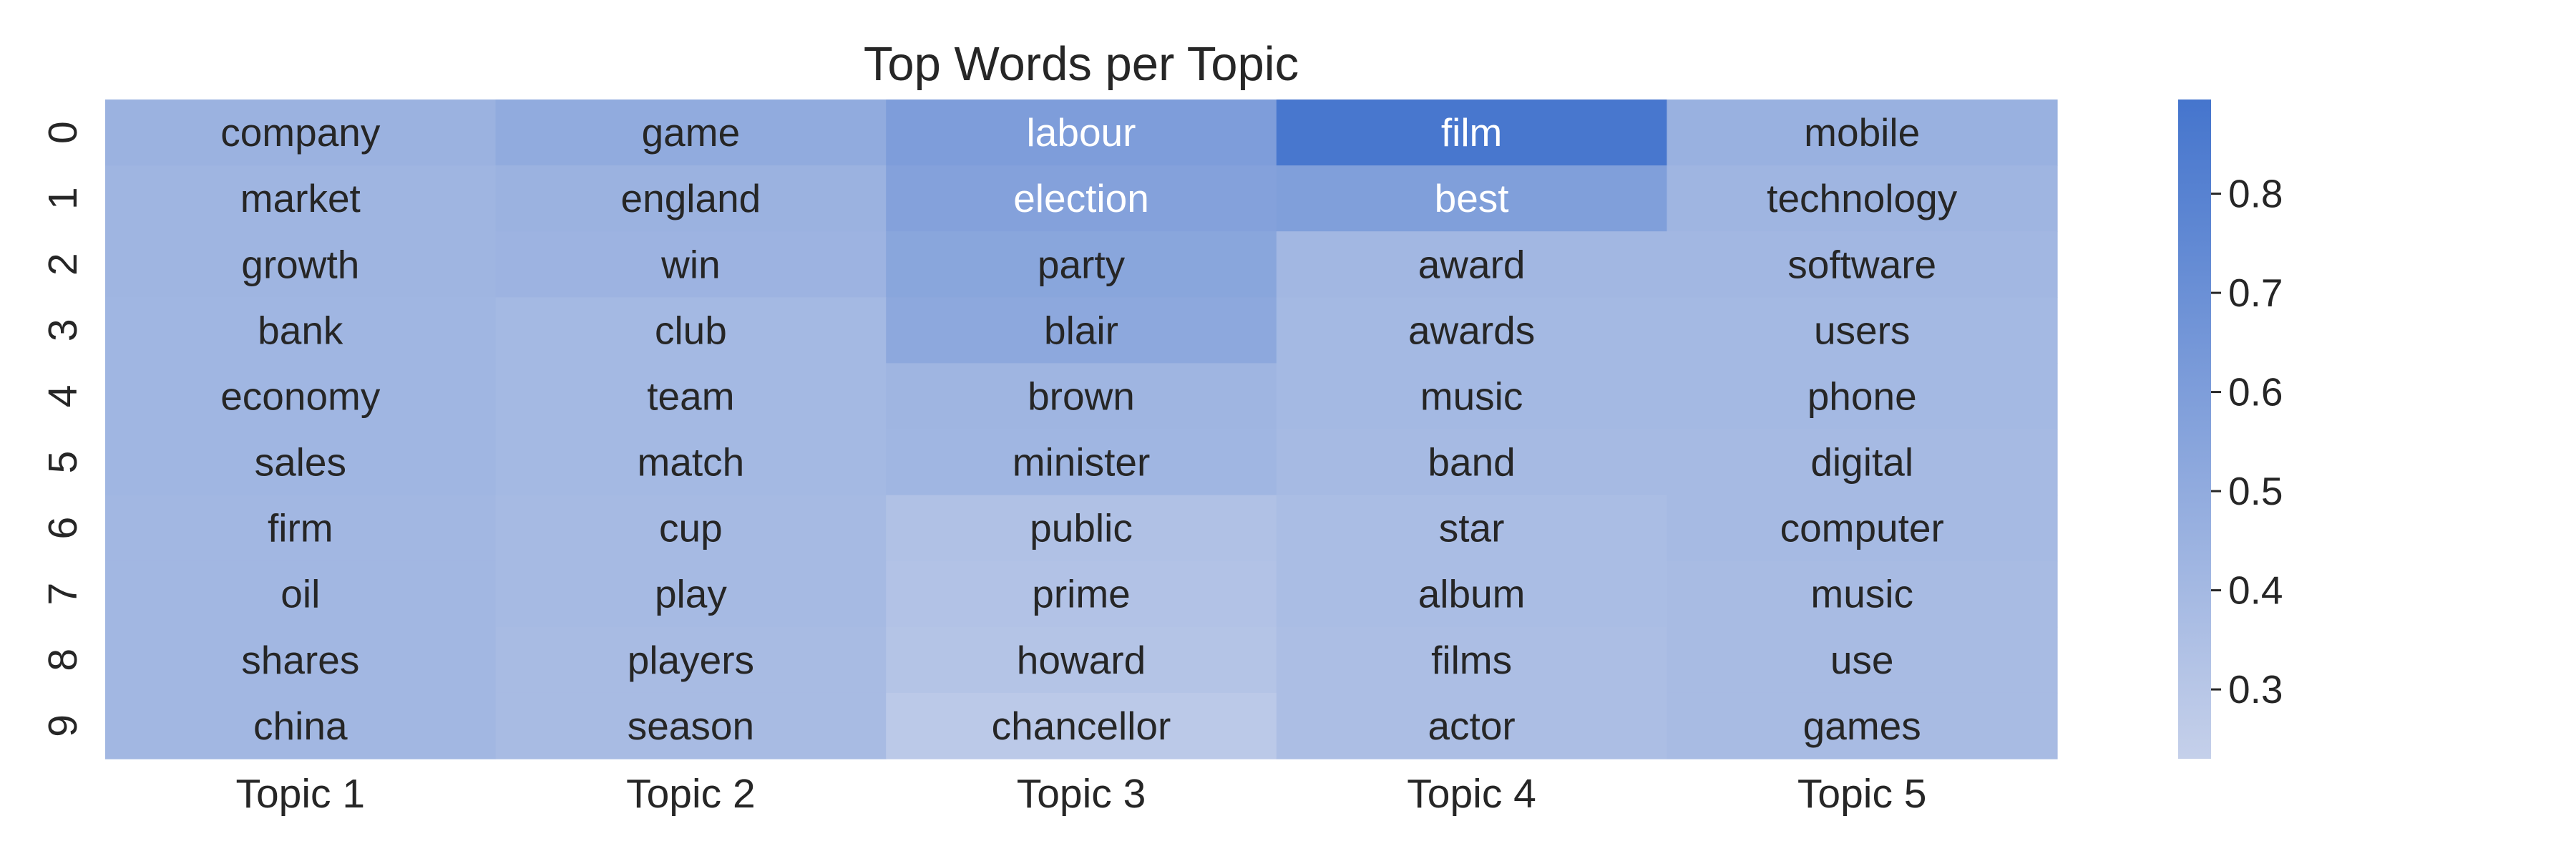  I want to click on cell-word-label: club, so click(691, 330).